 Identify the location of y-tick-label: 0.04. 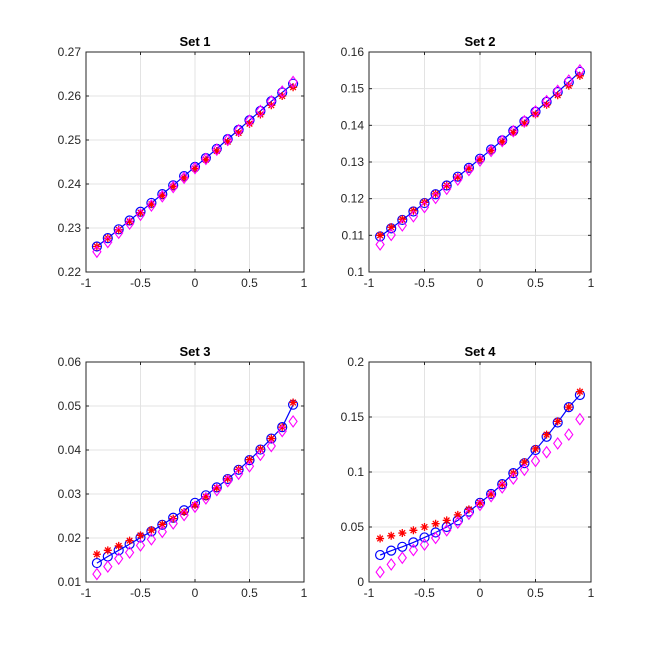
(70, 450).